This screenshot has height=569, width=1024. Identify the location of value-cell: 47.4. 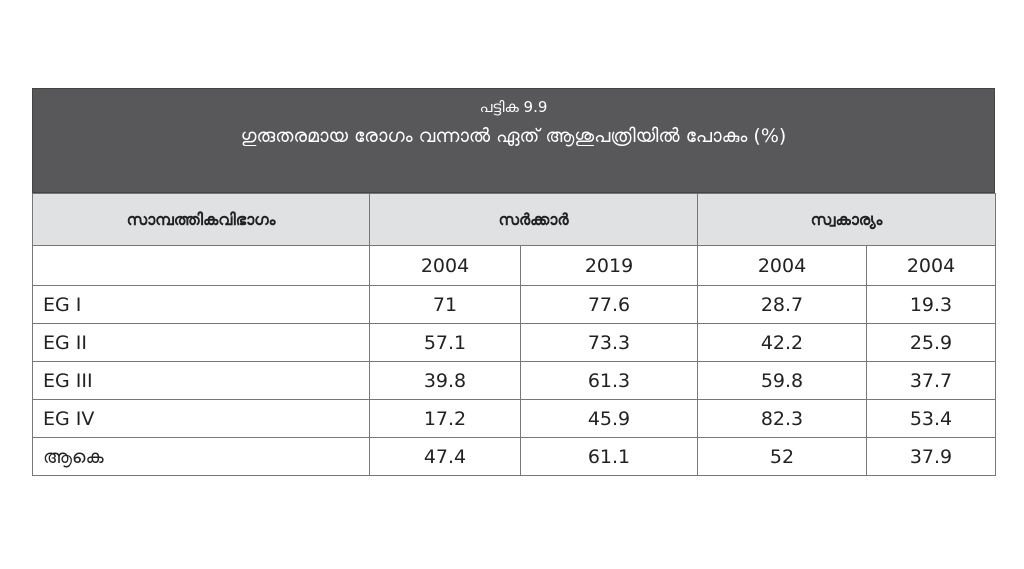
(445, 456).